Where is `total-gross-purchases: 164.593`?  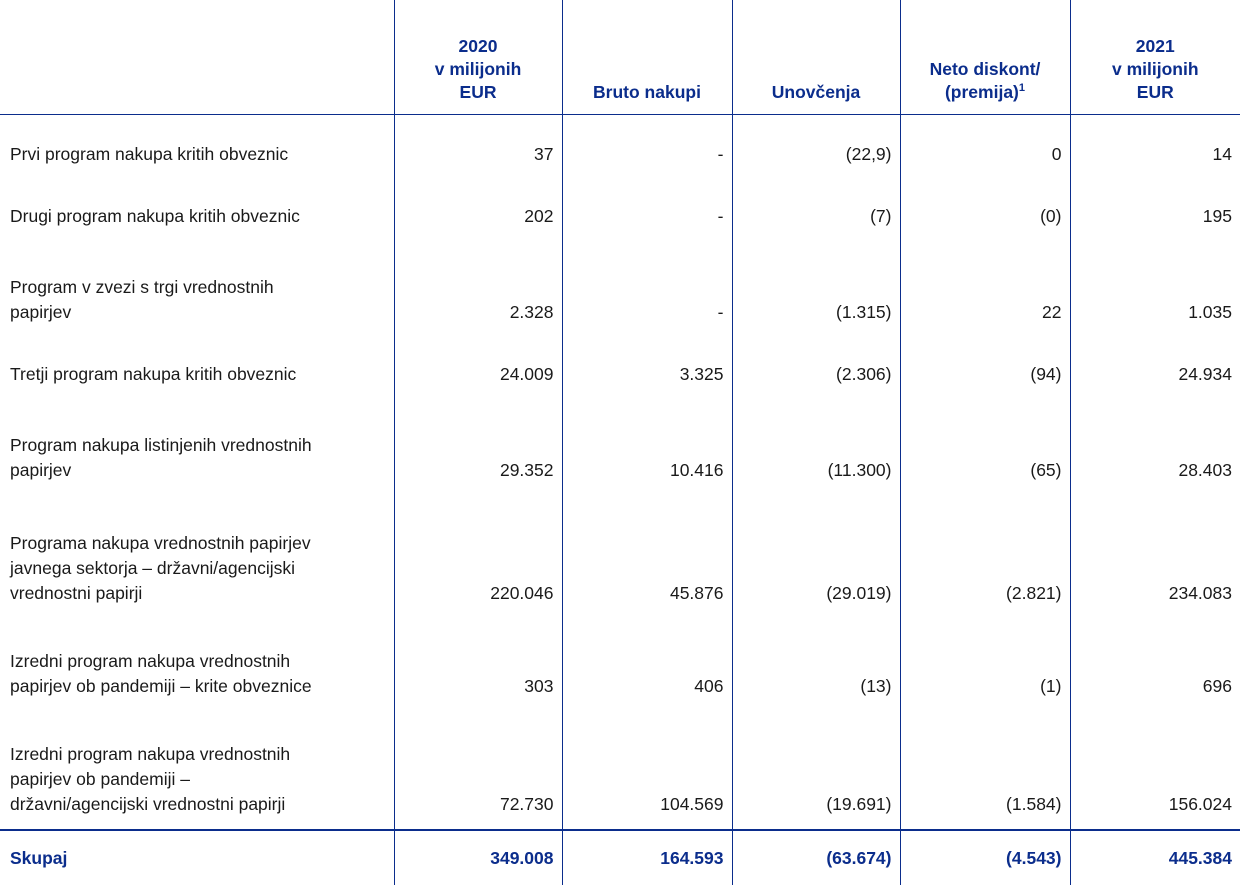
total-gross-purchases: 164.593 is located at coordinates (646, 857).